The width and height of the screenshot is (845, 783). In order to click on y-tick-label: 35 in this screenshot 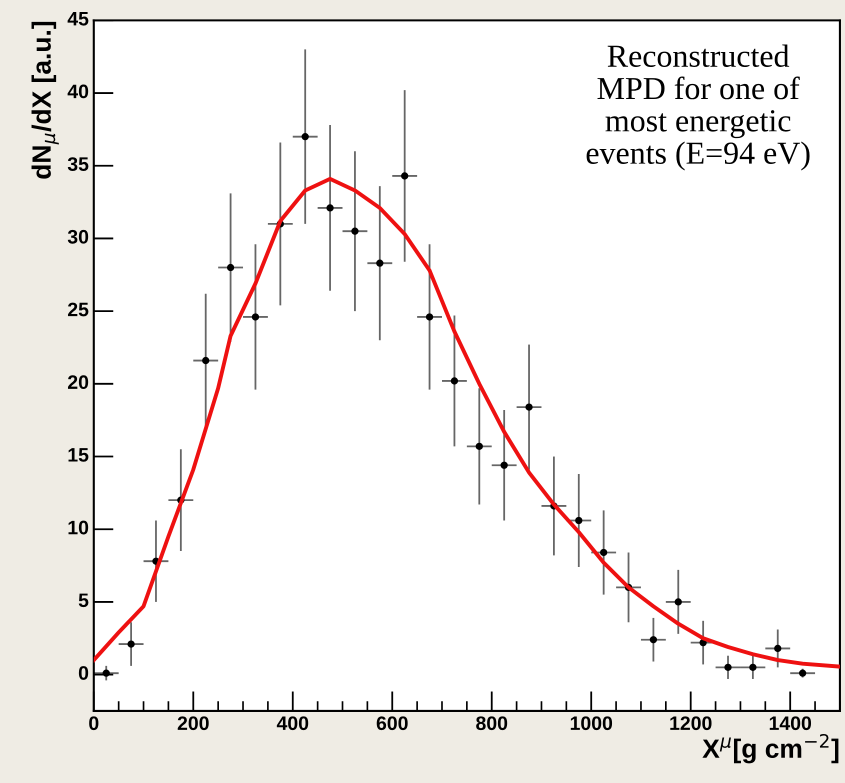, I will do `click(78, 164)`.